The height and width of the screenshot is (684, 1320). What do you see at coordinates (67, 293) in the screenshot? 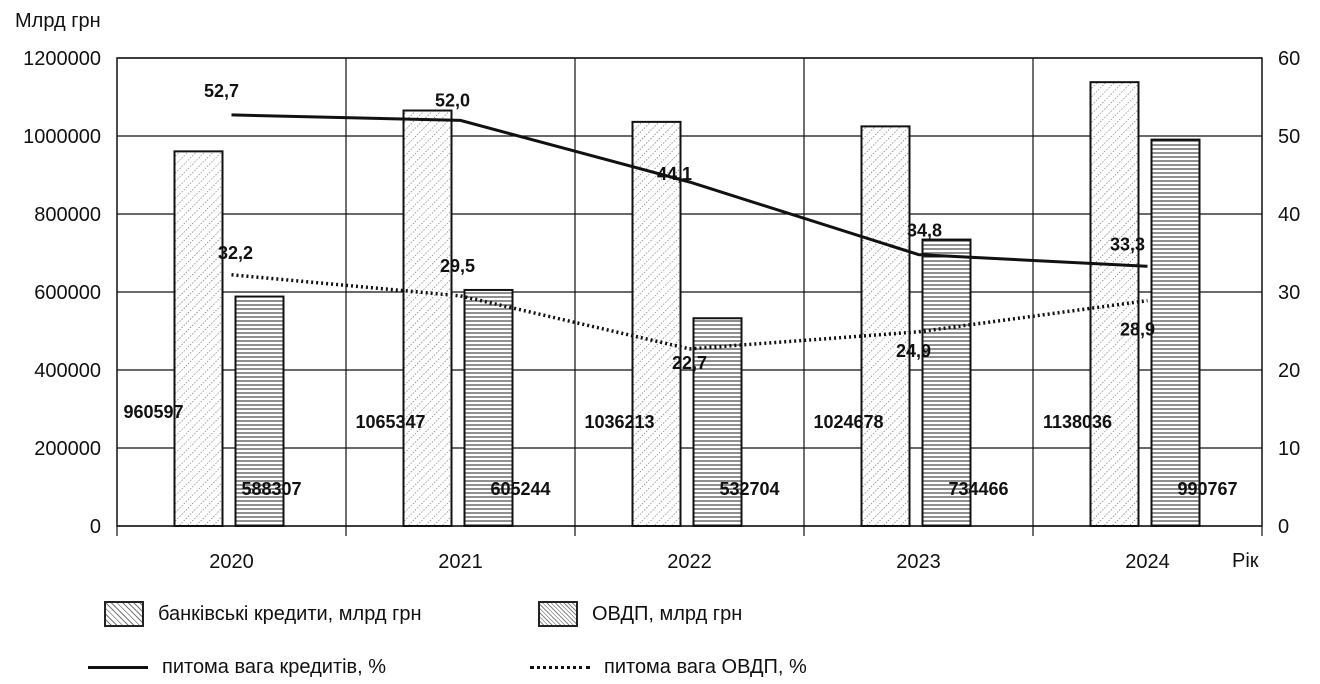
I see `y-left-tick-label: 600000` at bounding box center [67, 293].